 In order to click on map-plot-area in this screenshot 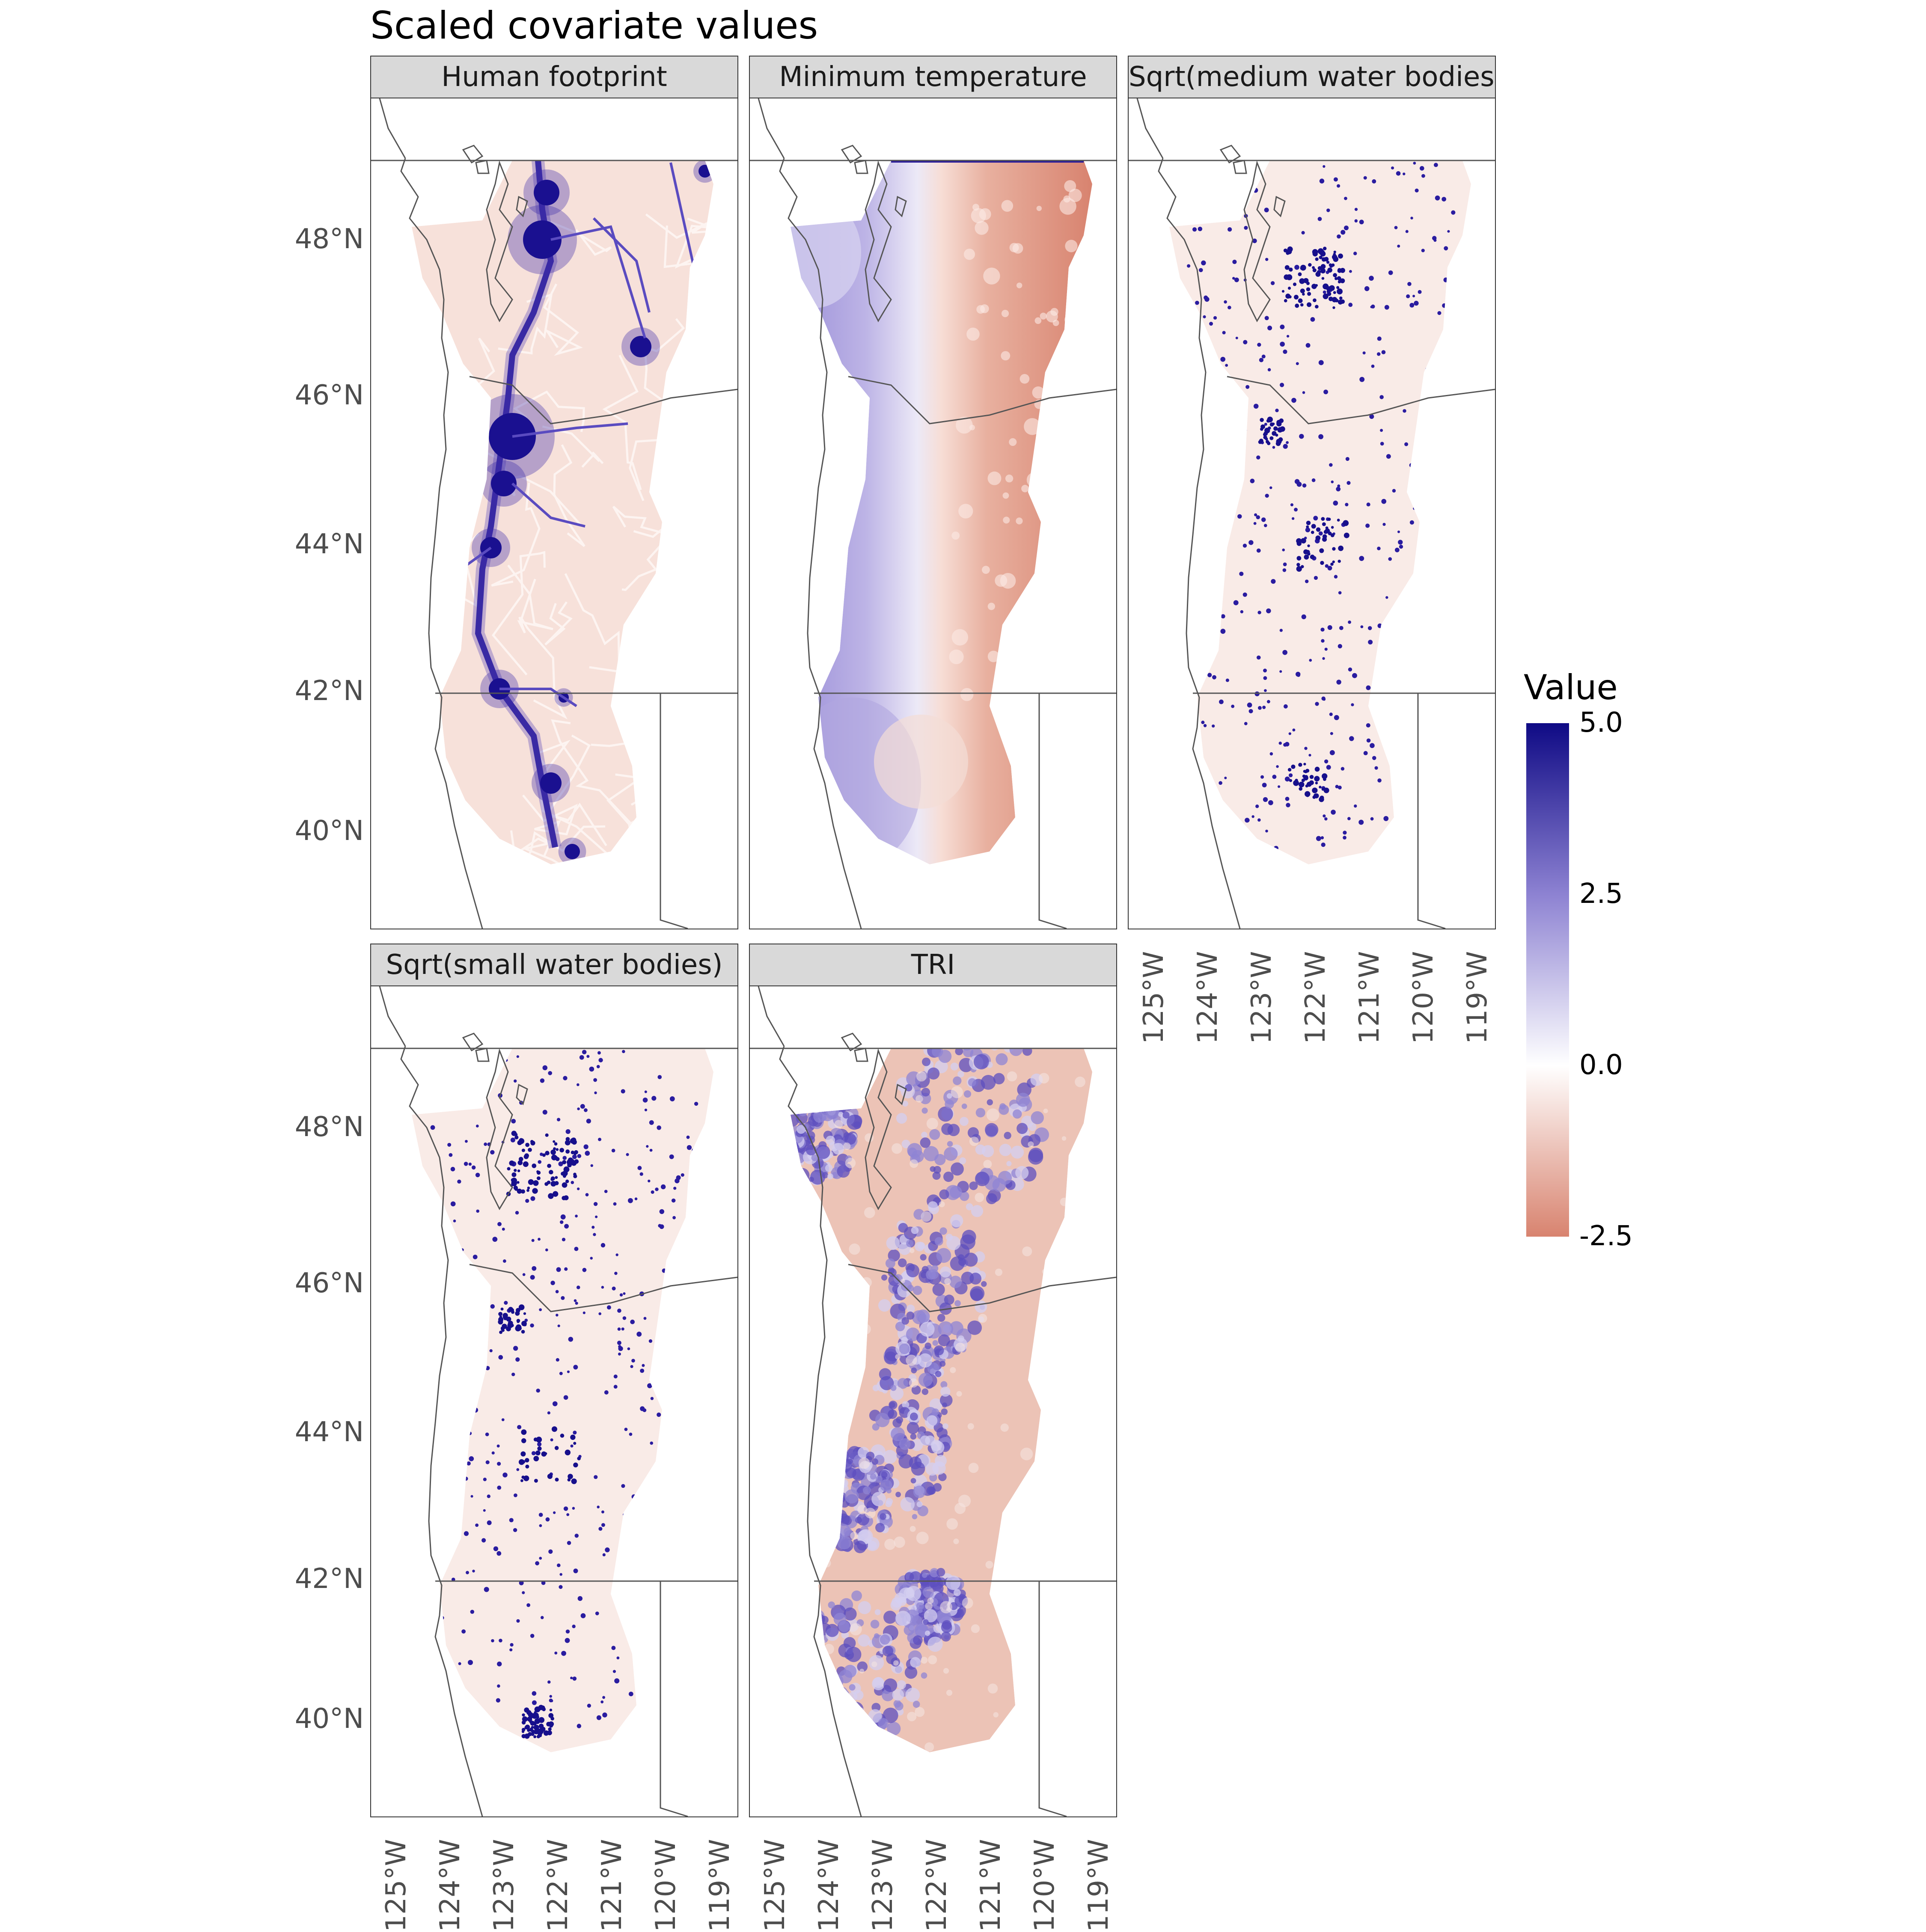, I will do `click(1312, 513)`.